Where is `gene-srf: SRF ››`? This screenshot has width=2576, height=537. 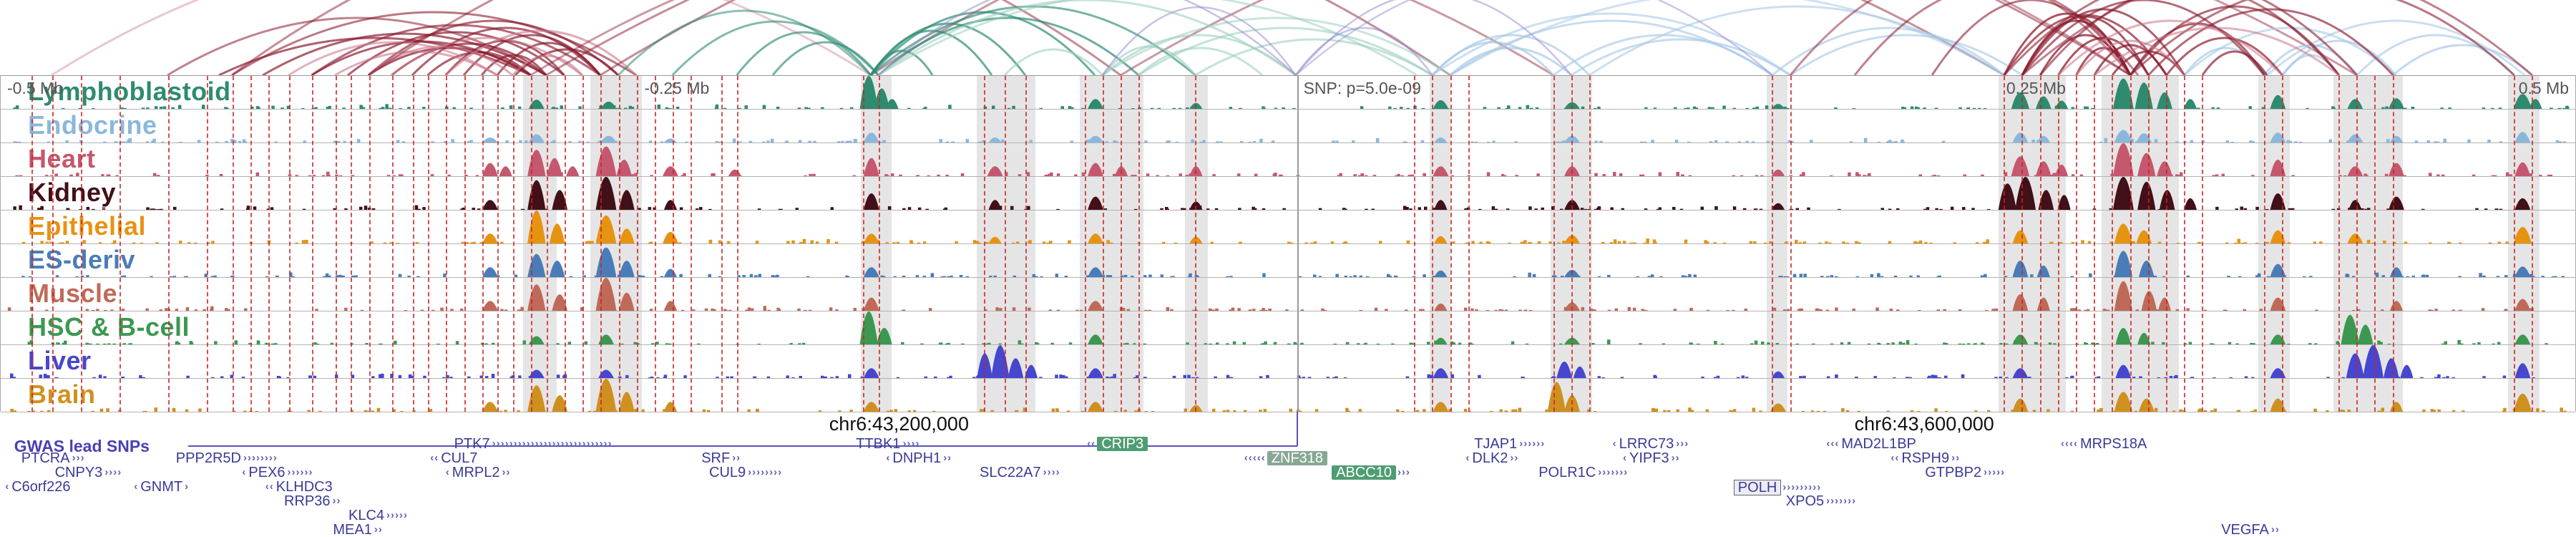
gene-srf: SRF ›› is located at coordinates (721, 458).